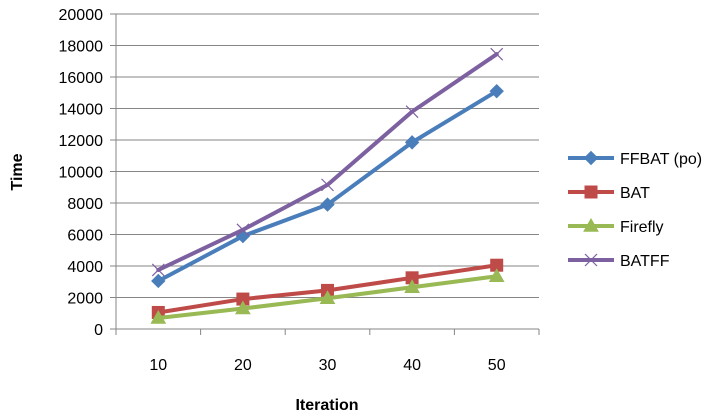  I want to click on x-tick-label: 30, so click(328, 365).